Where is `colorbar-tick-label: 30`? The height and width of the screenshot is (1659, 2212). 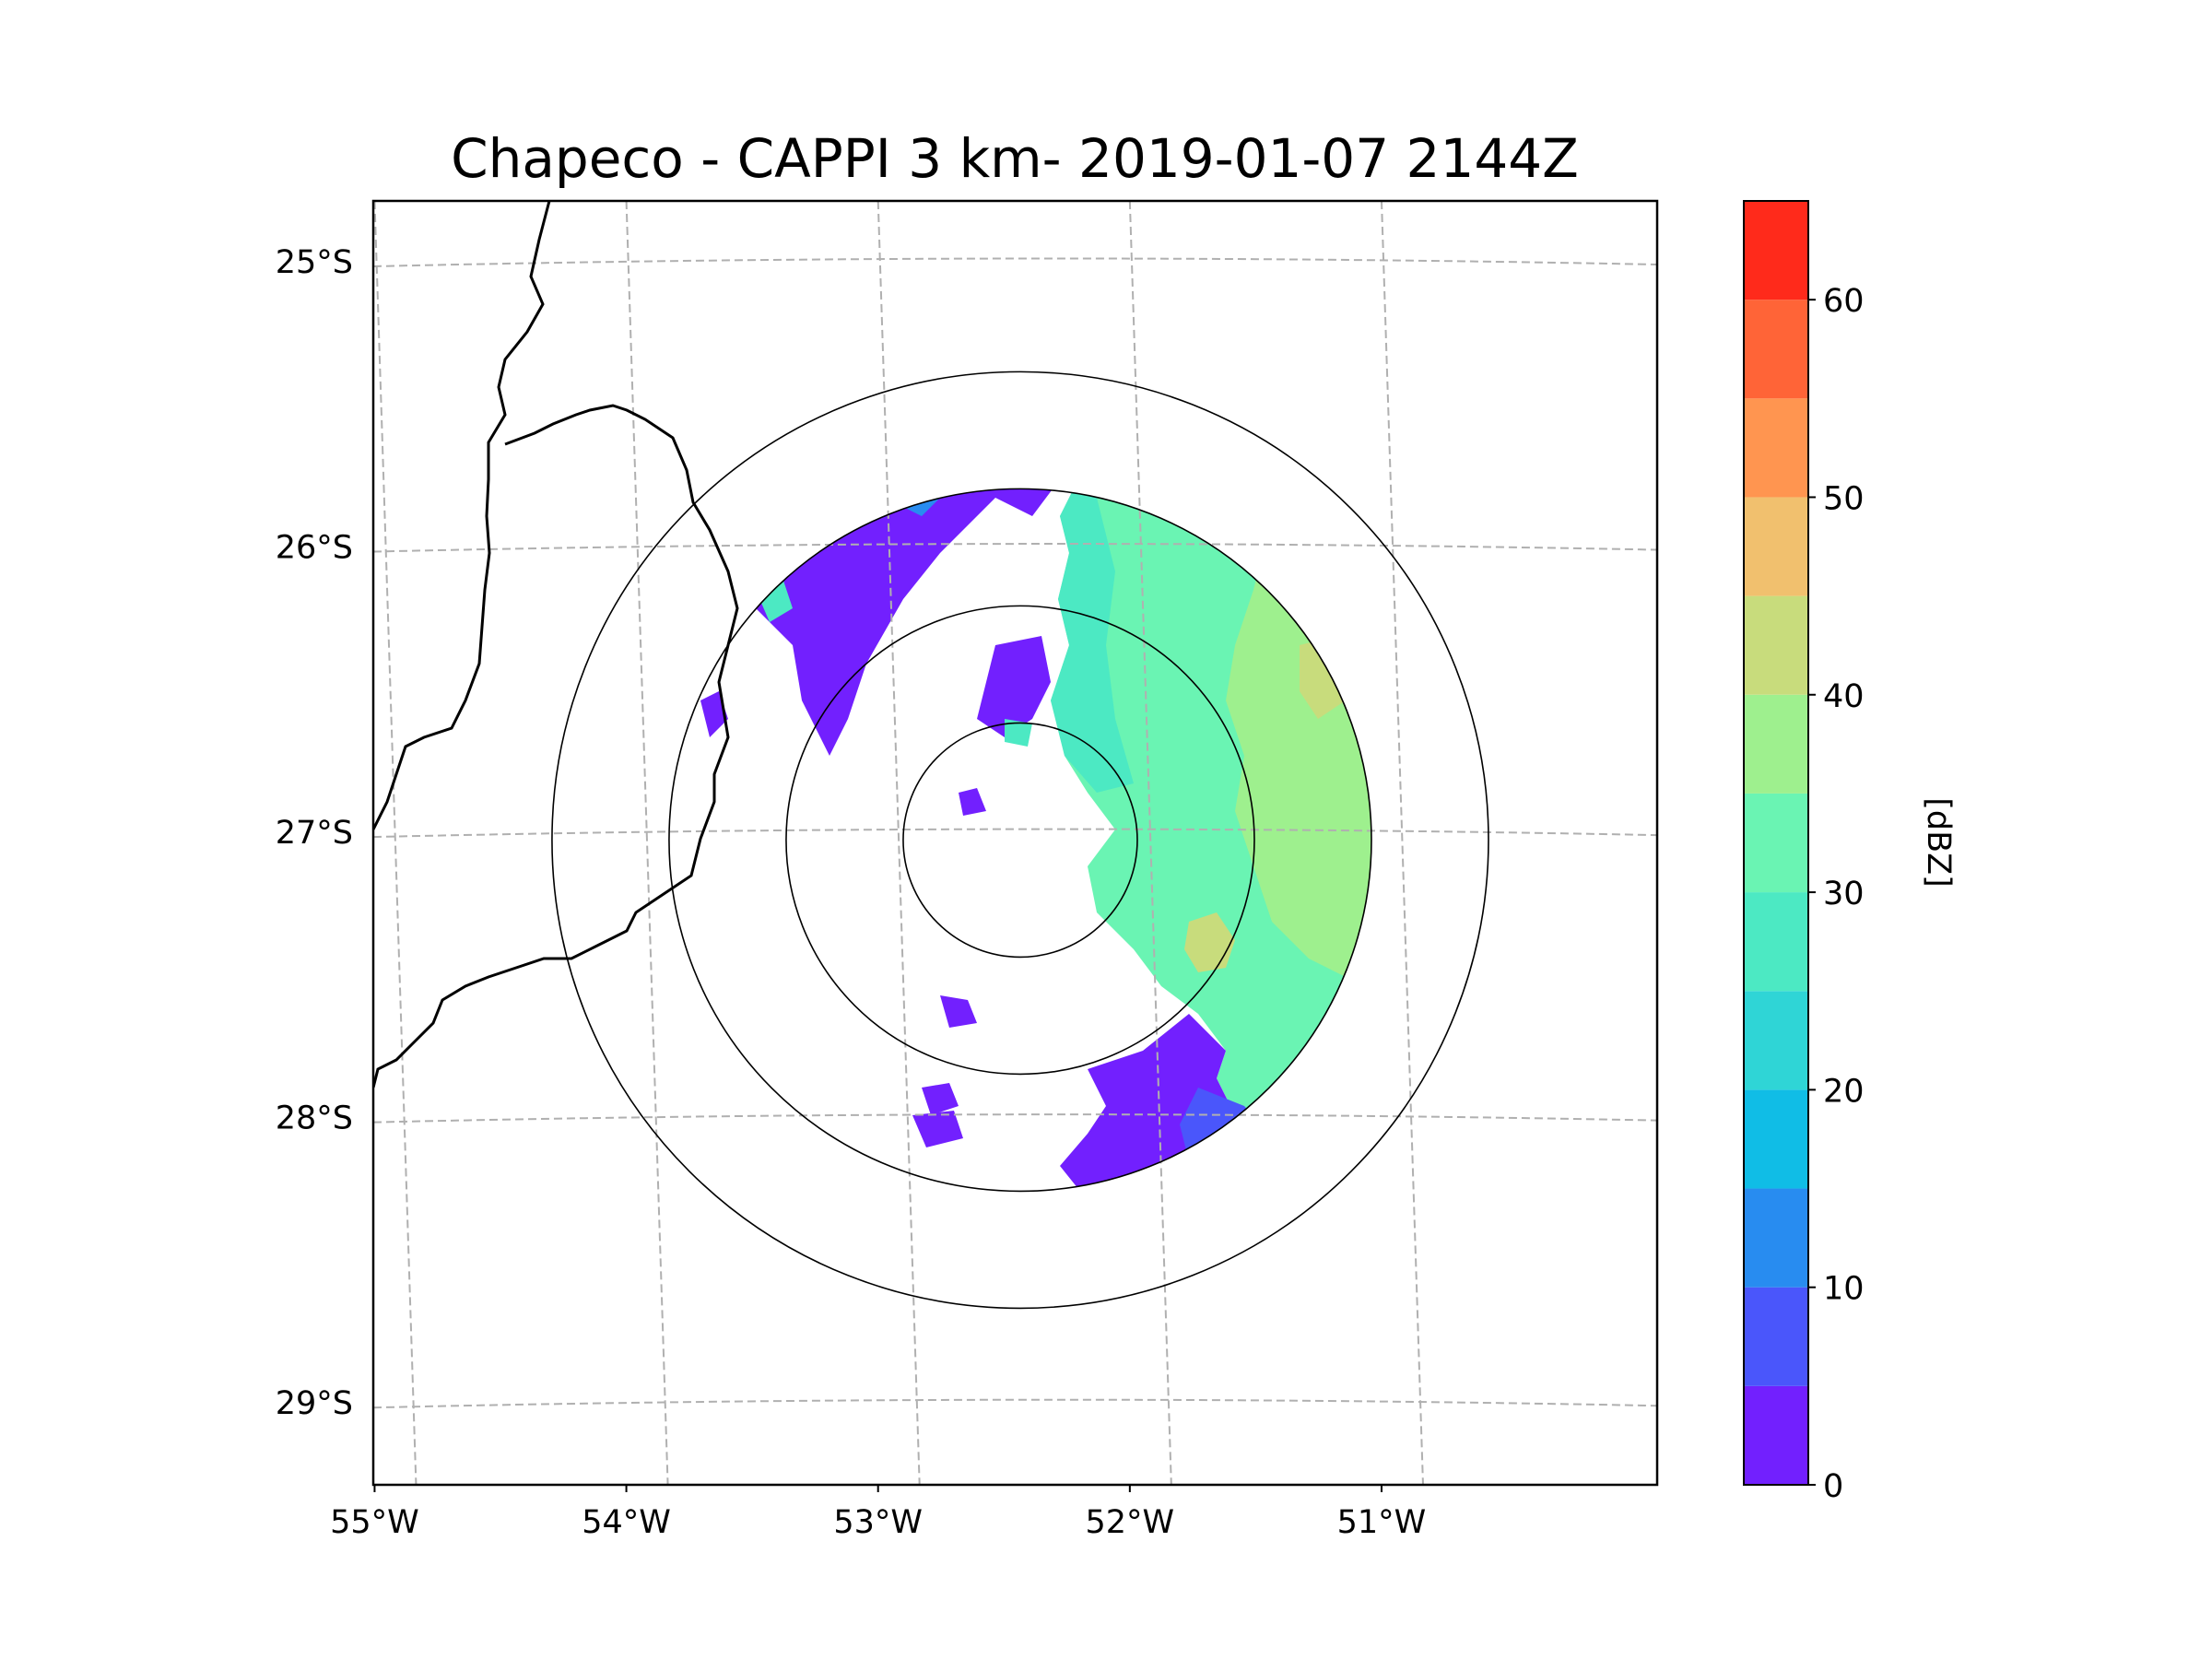 colorbar-tick-label: 30 is located at coordinates (1844, 894).